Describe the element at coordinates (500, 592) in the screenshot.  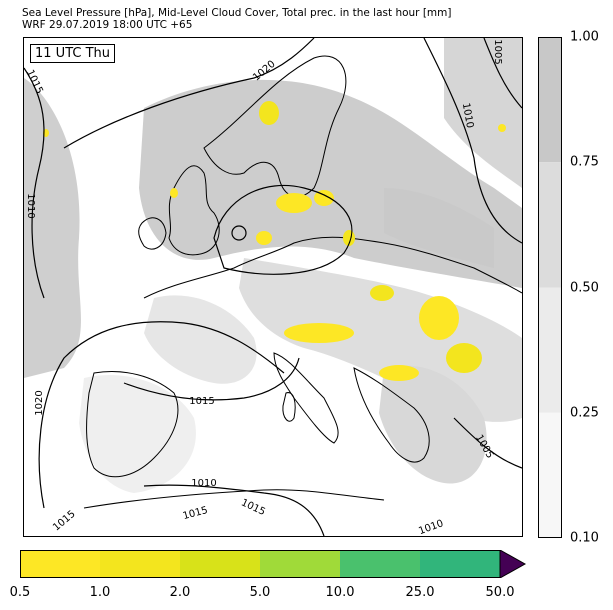
I see `precip-colorbar-tick-label: 50.0` at that location.